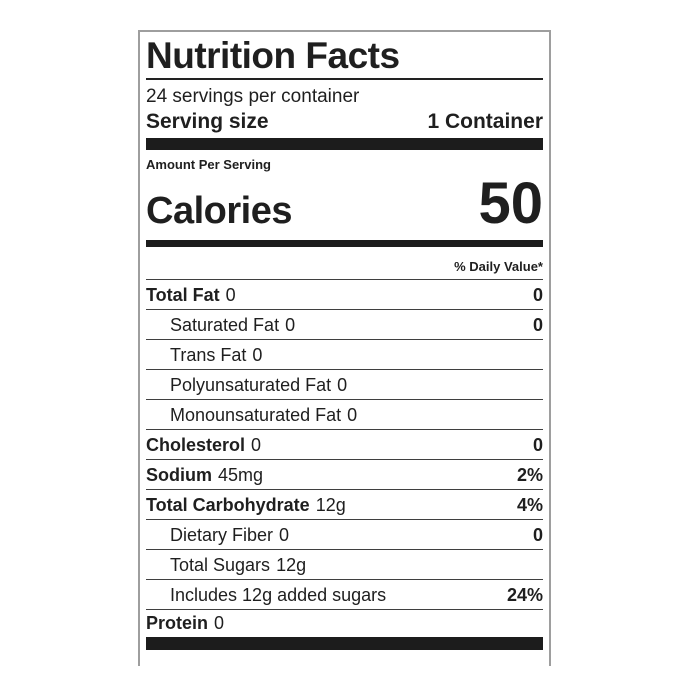 The height and width of the screenshot is (700, 700). What do you see at coordinates (207, 121) in the screenshot?
I see `serving-size-label: Serving size` at bounding box center [207, 121].